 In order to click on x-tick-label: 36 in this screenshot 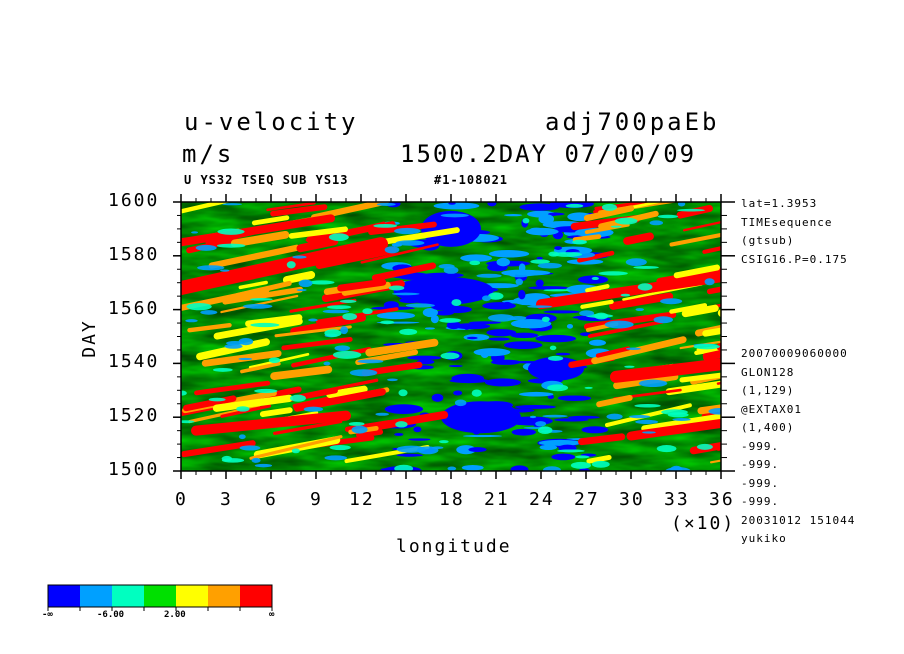, I will do `click(722, 499)`.